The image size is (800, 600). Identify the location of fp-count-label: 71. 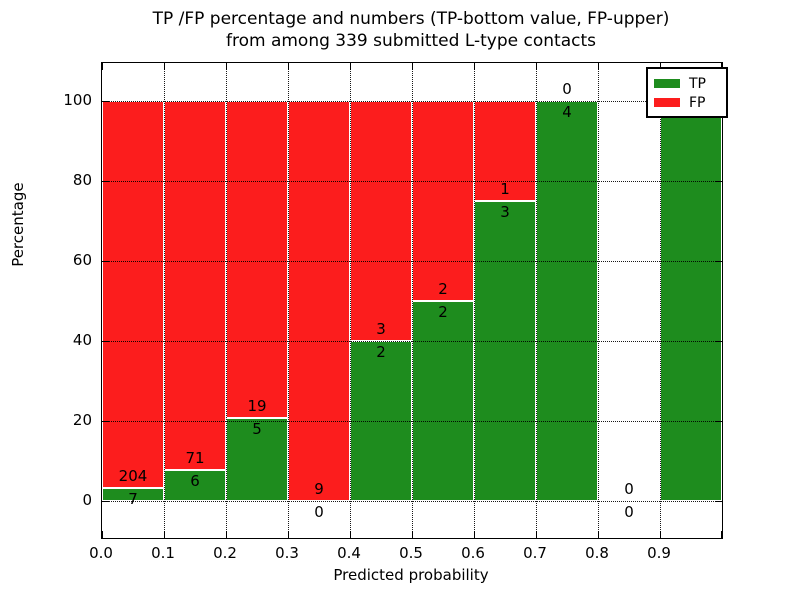
(195, 457).